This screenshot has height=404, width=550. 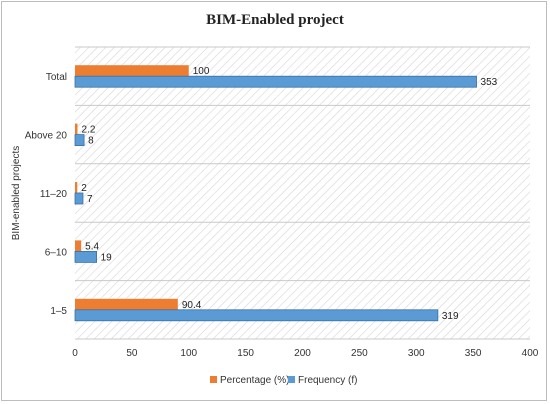 I want to click on legend: Percentage (%) Frequency (f), so click(x=283, y=380).